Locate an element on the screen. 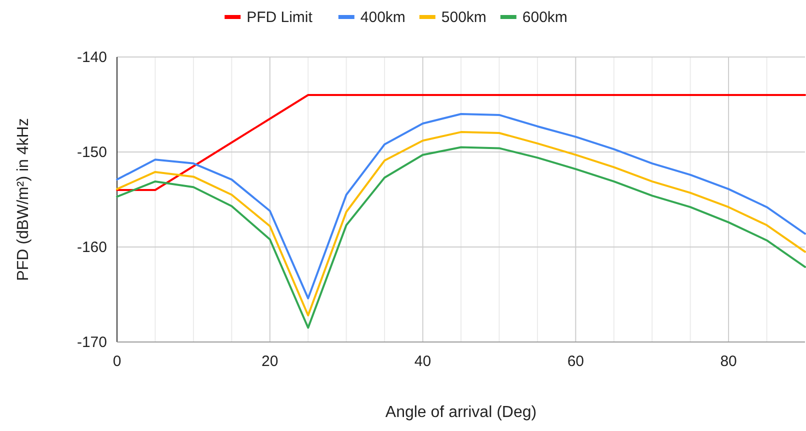 The height and width of the screenshot is (431, 806). y-axis-title: PFD (dBW/m²) in 4kHz is located at coordinates (23, 199).